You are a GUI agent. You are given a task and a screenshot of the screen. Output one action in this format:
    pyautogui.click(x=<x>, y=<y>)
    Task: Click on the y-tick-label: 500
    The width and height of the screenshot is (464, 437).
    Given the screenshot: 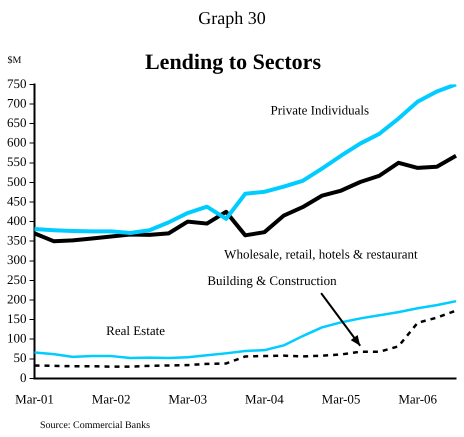 What is the action you would take?
    pyautogui.click(x=16, y=181)
    